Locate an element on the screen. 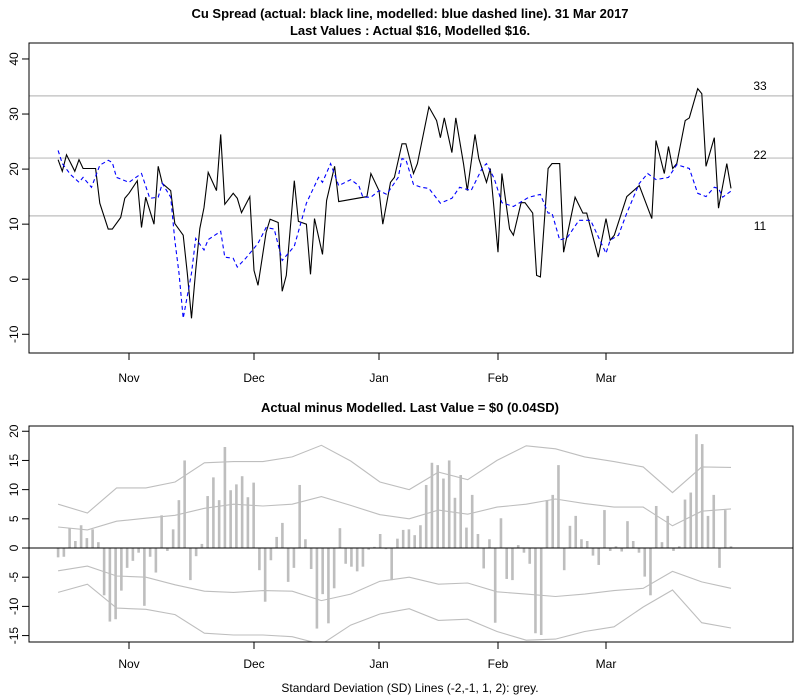 The width and height of the screenshot is (800, 700). reference-line-label: 11 is located at coordinates (760, 226).